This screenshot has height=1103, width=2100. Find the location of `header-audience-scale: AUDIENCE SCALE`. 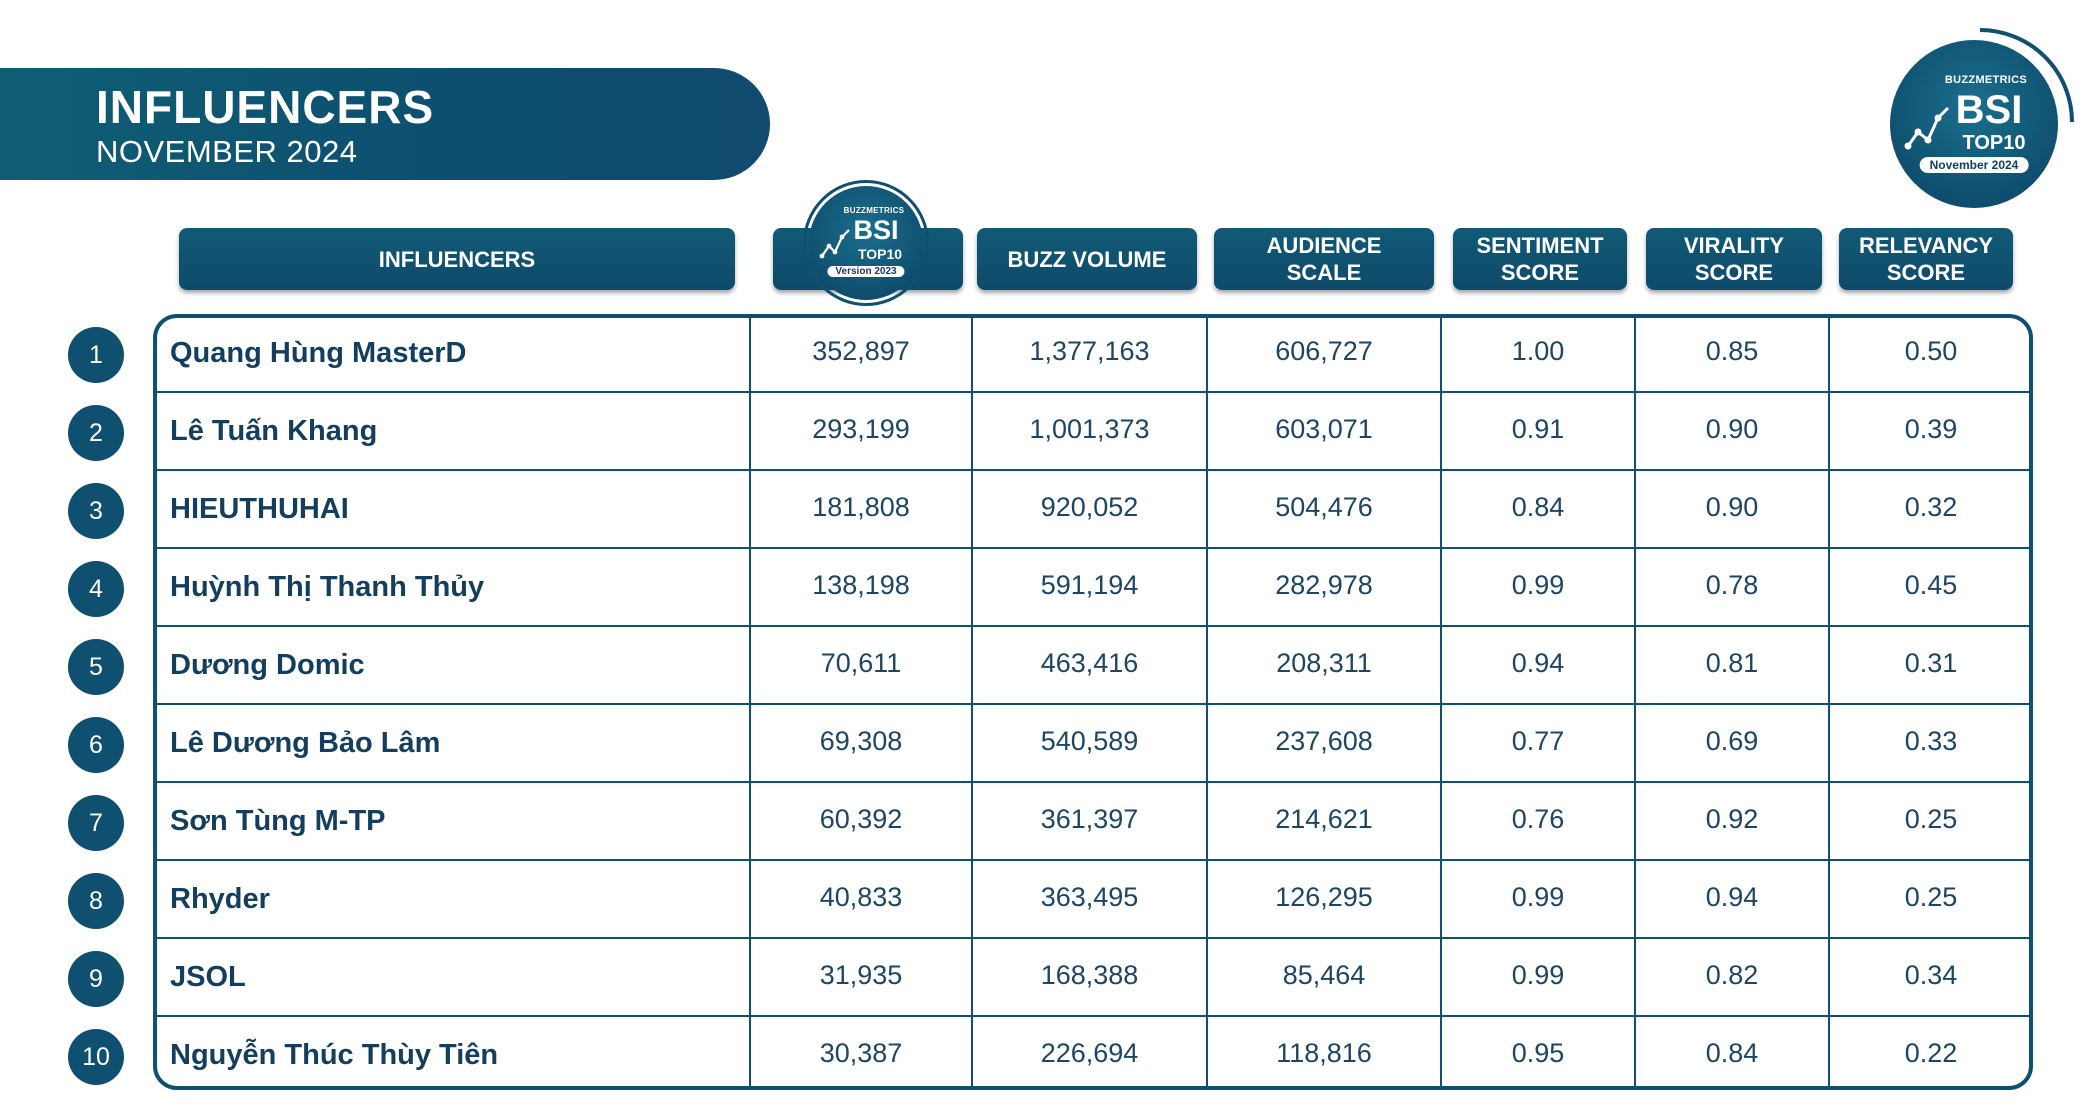

header-audience-scale: AUDIENCE SCALE is located at coordinates (1324, 259).